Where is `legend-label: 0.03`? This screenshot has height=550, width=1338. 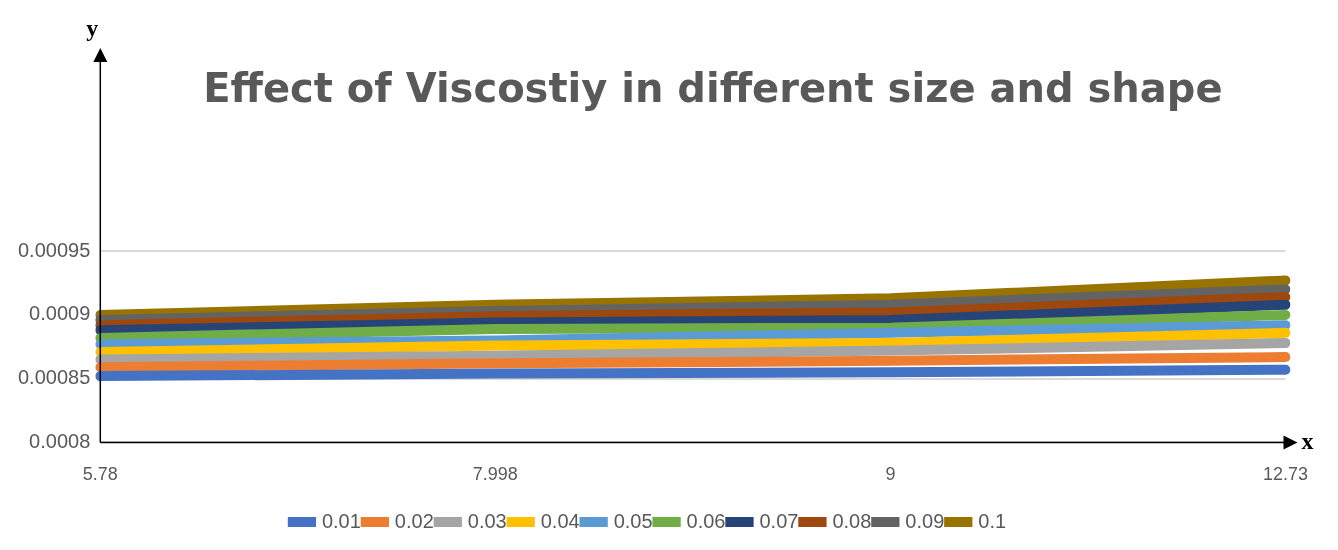 legend-label: 0.03 is located at coordinates (487, 520).